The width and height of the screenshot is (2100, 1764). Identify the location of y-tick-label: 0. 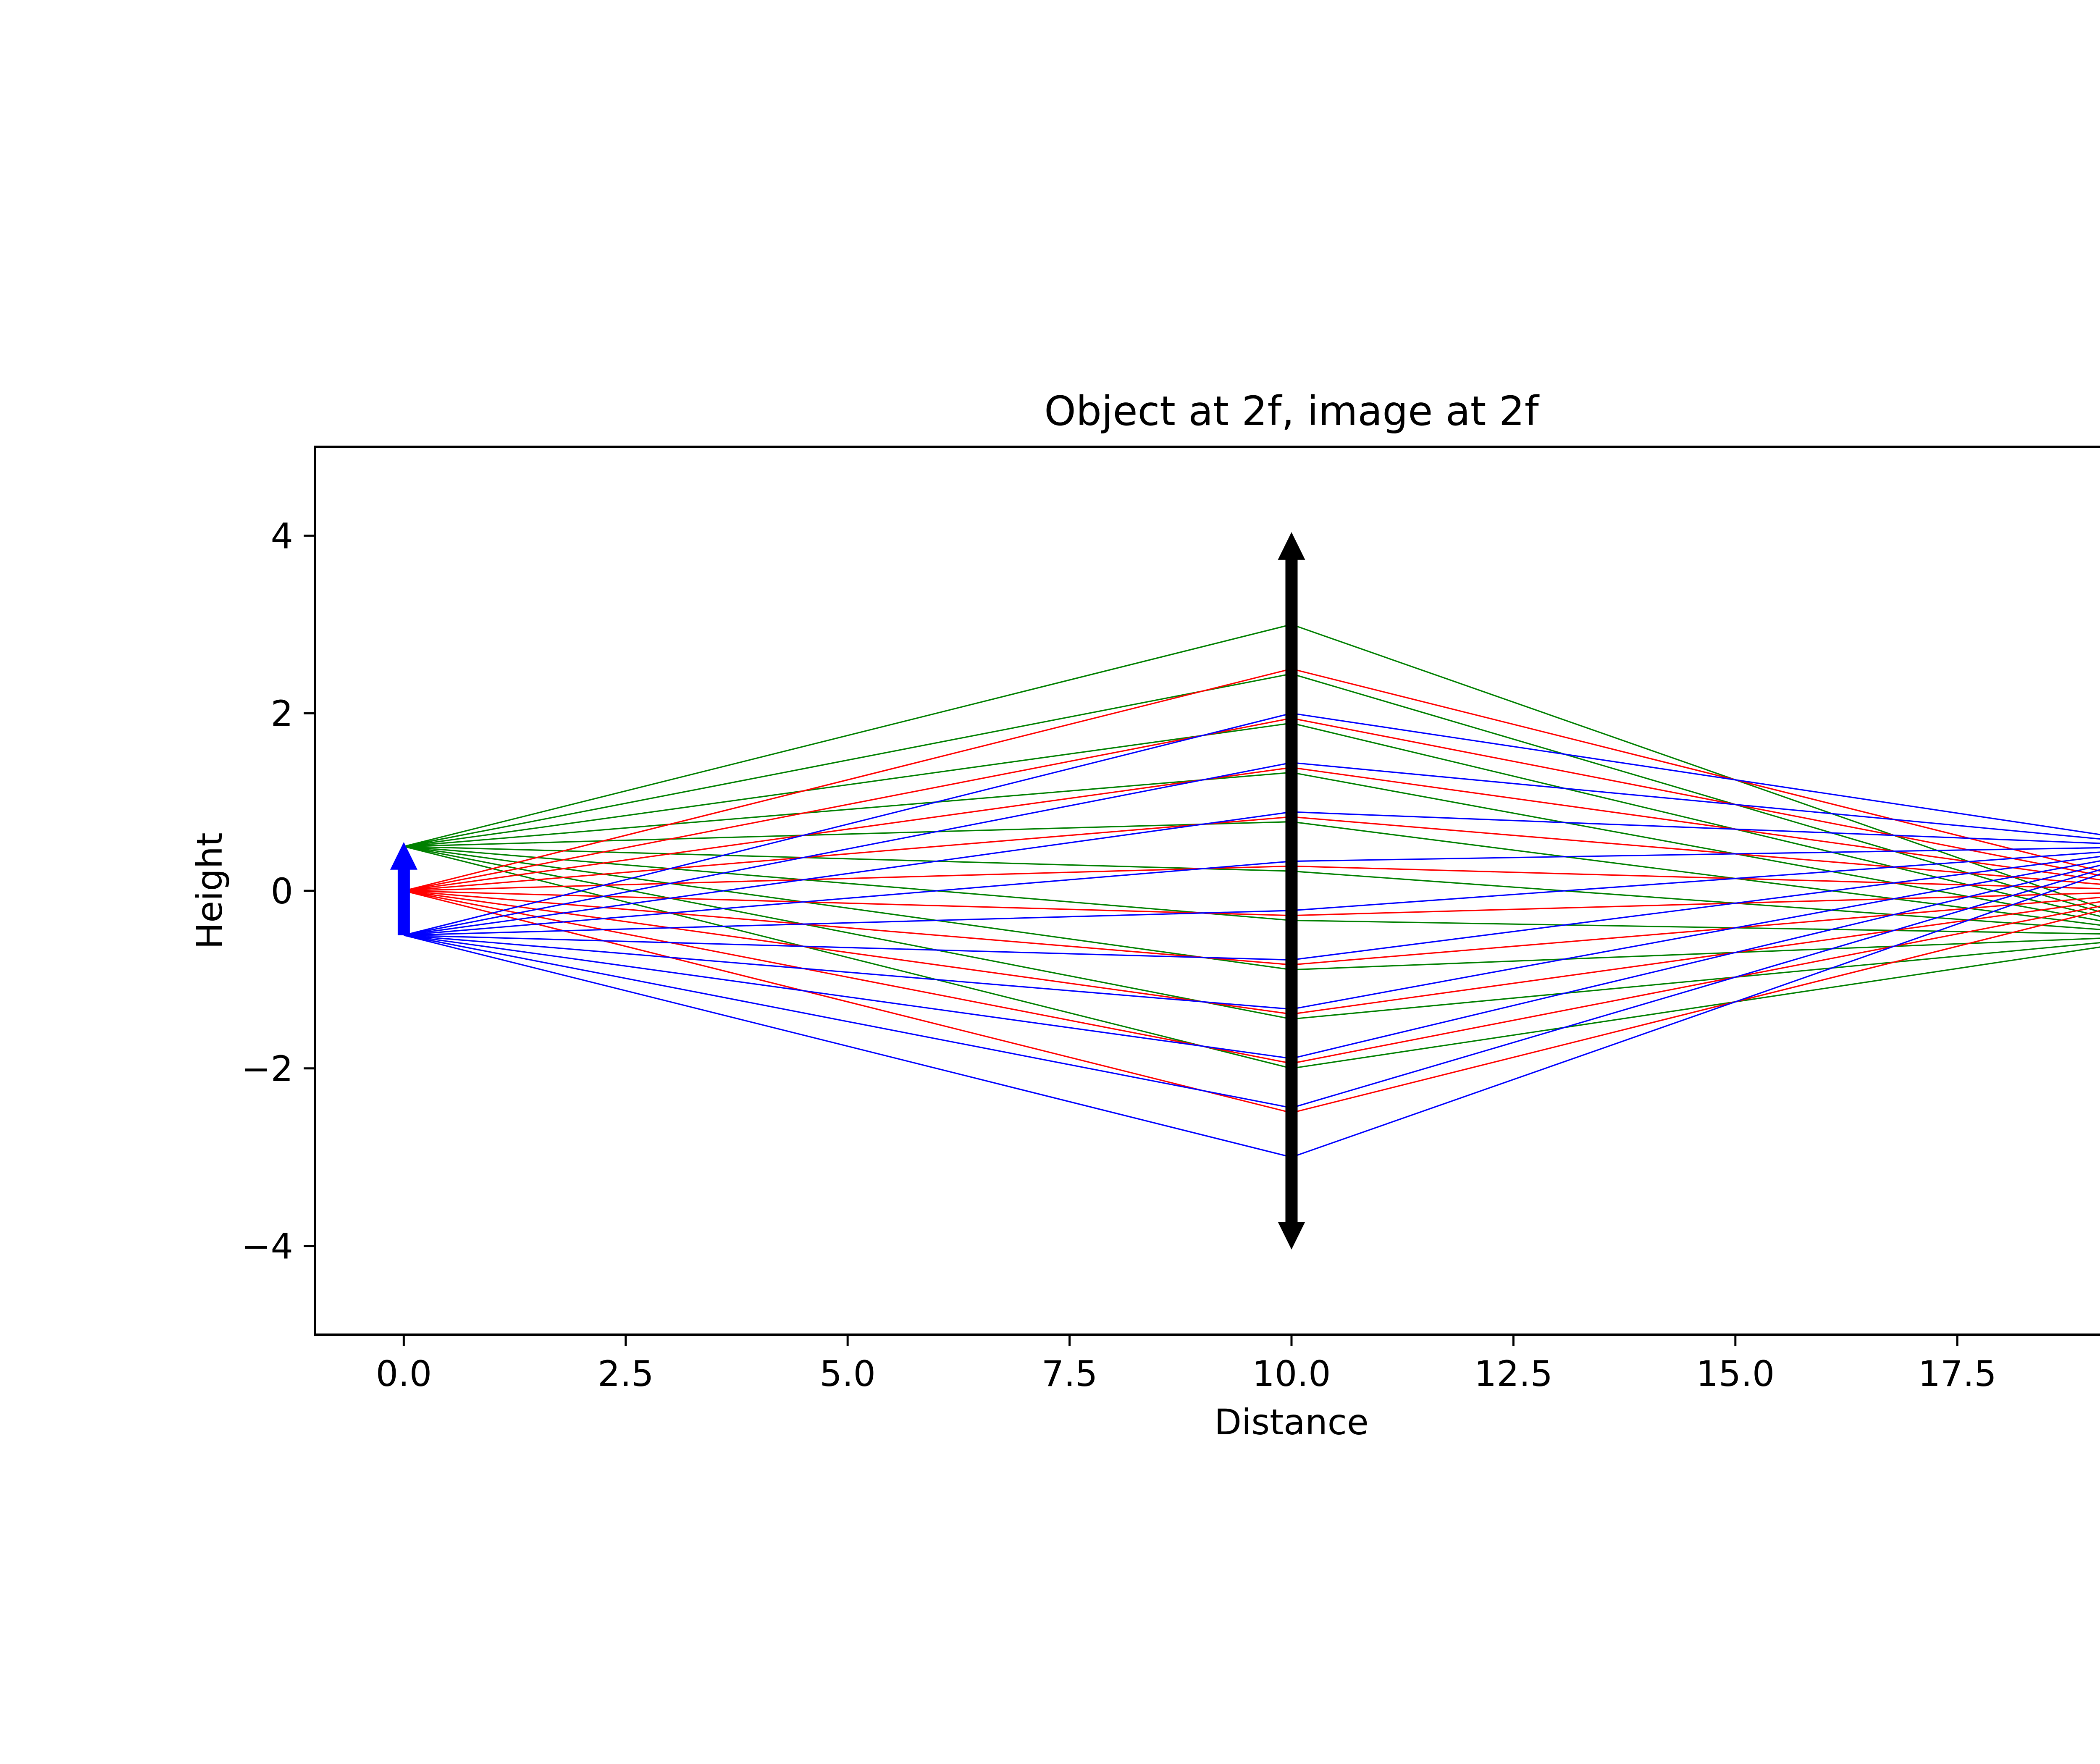
(282, 891).